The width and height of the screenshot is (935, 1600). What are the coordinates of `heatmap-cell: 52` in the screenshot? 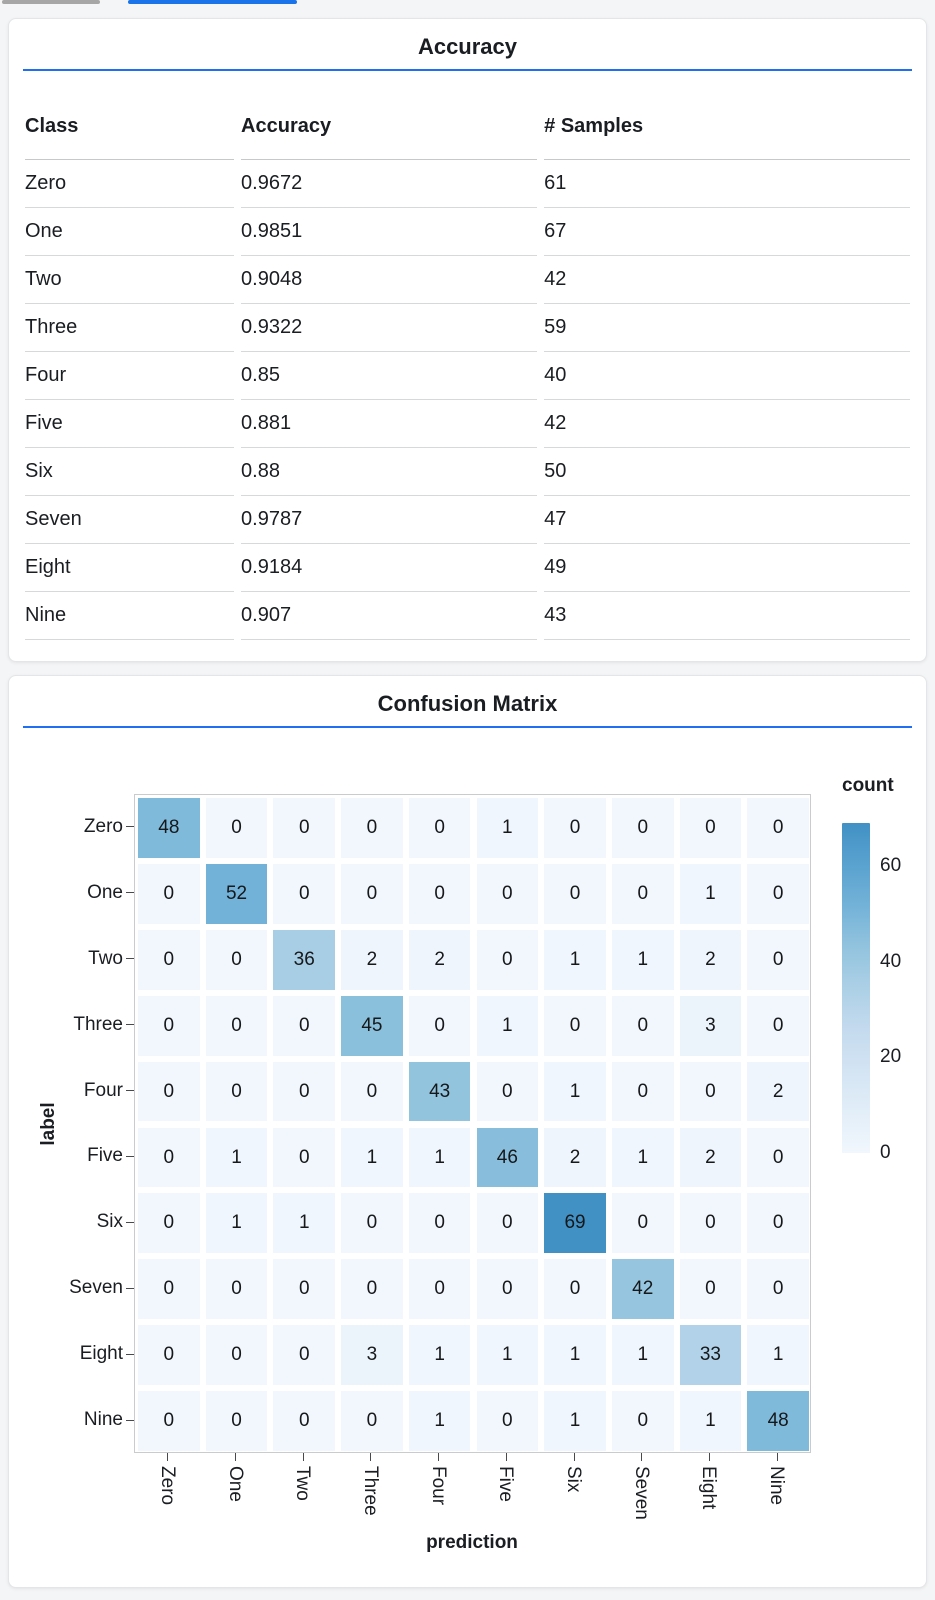 It's located at (236, 893).